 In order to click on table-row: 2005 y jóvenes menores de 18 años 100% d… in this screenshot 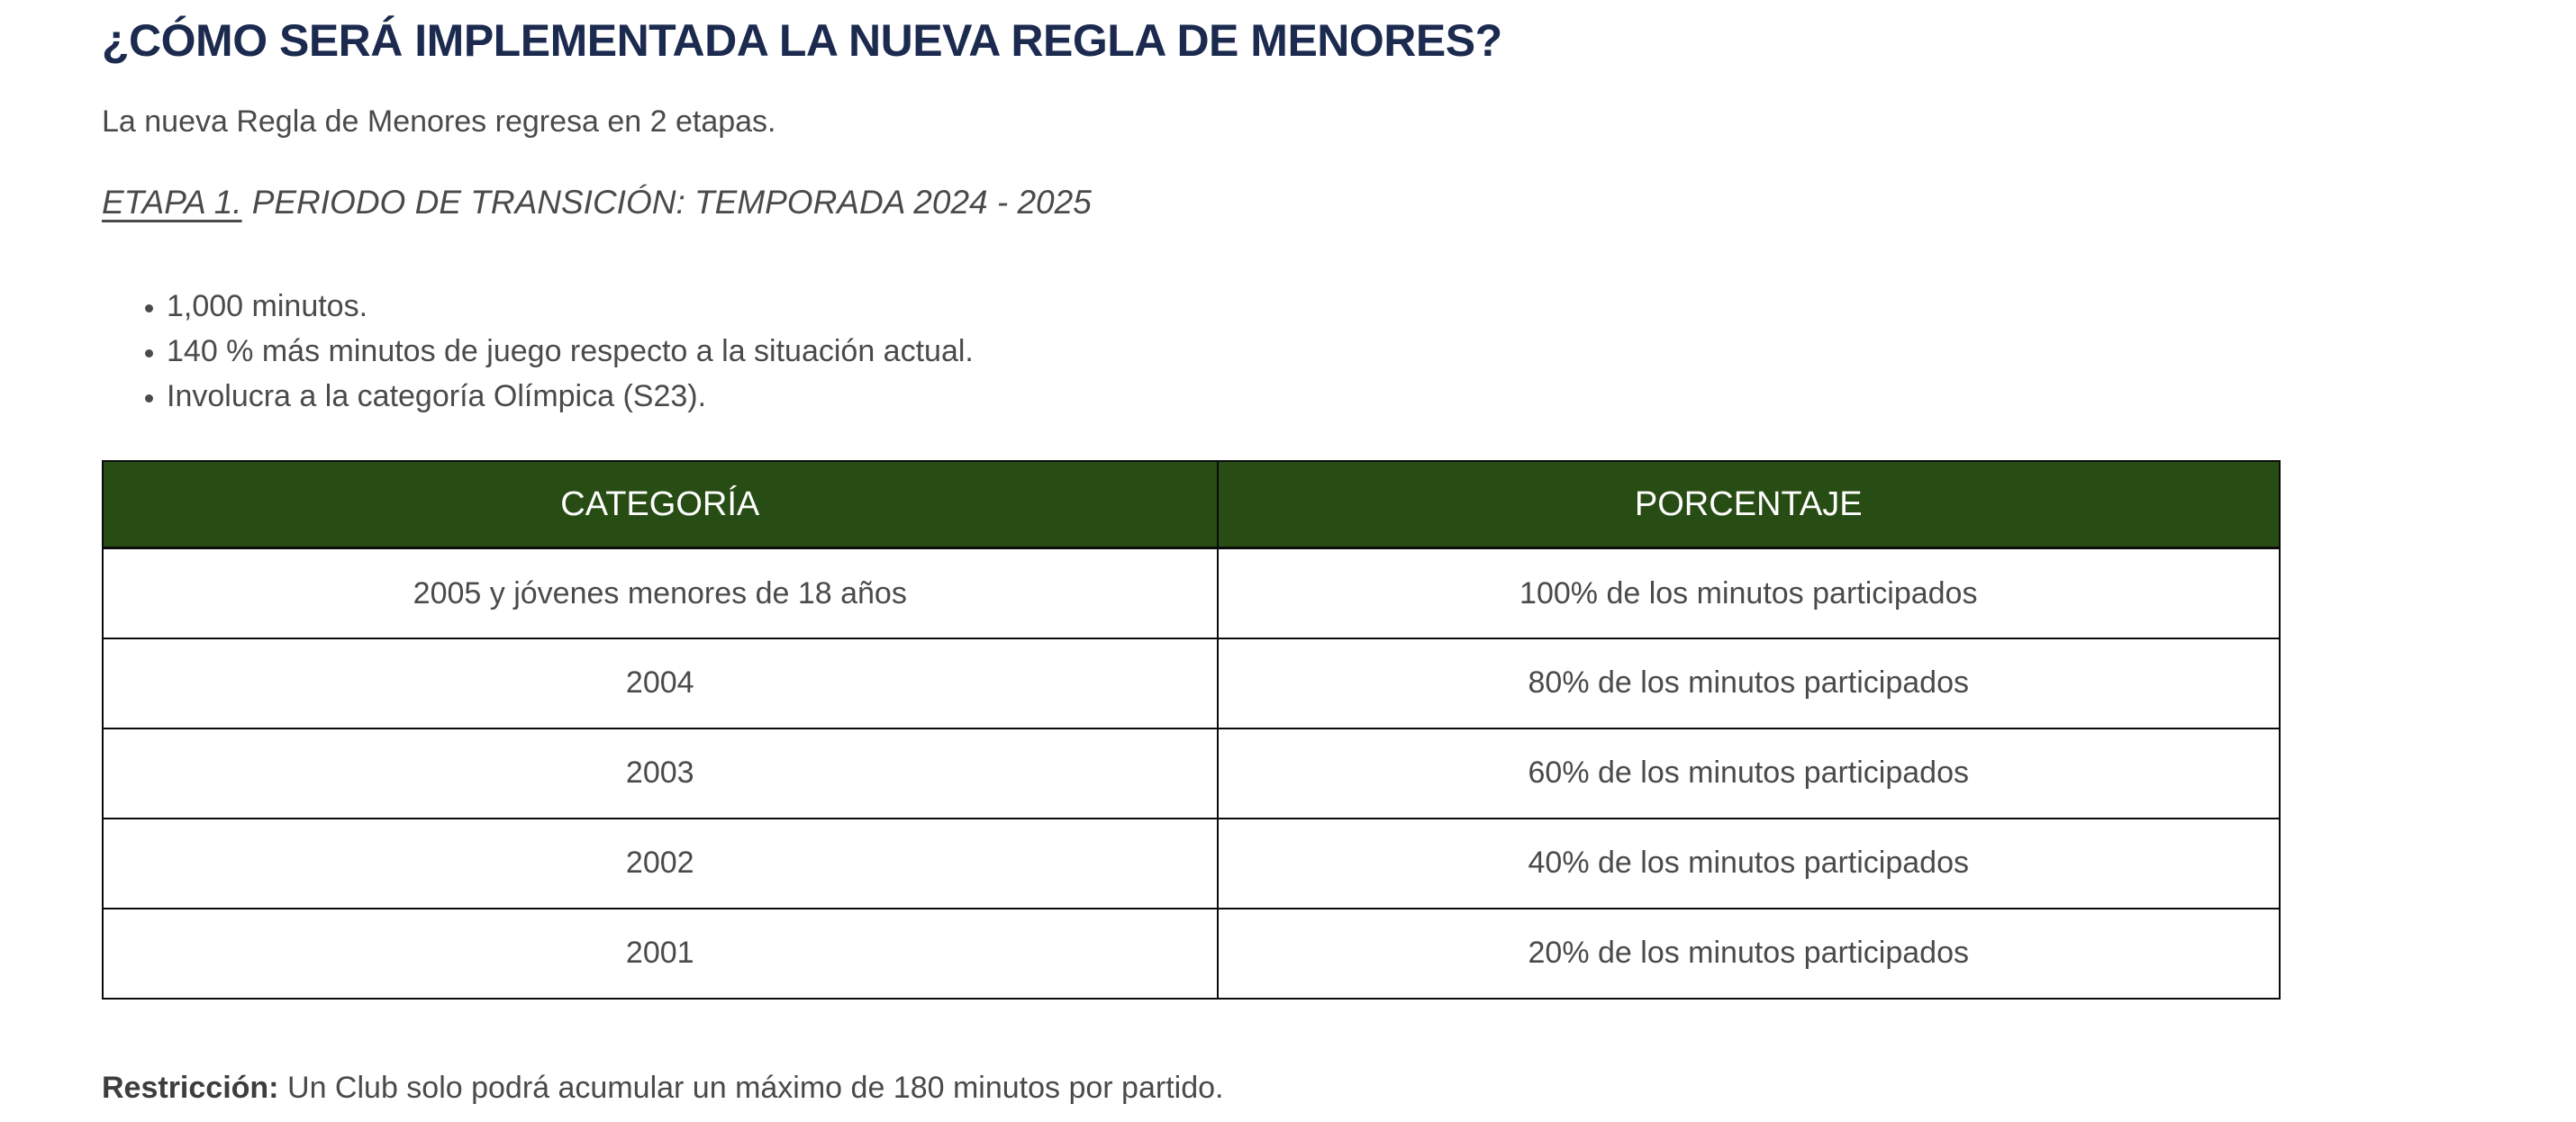, I will do `click(1191, 593)`.